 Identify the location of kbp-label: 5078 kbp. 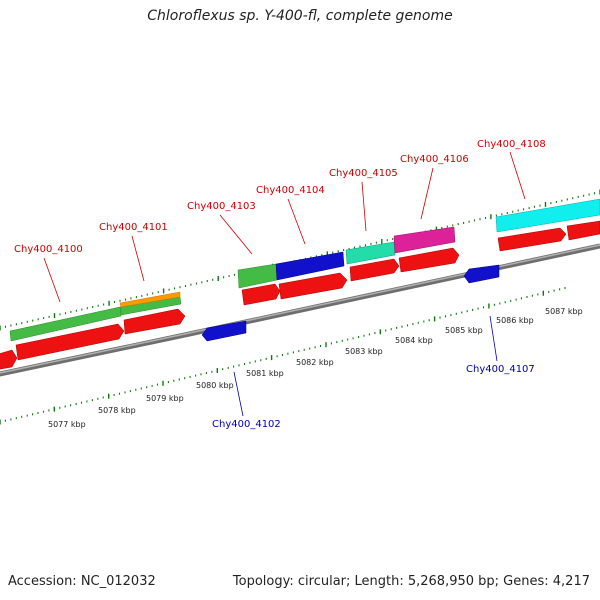
(117, 410).